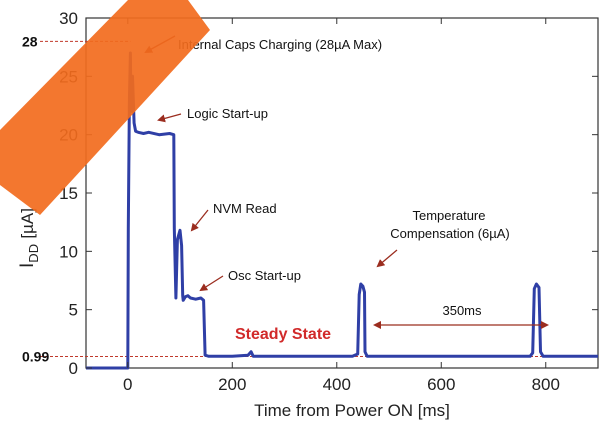 This screenshot has width=599, height=425. Describe the element at coordinates (264, 275) in the screenshot. I see `annotation-osc-startup: Osc Start-up` at that location.